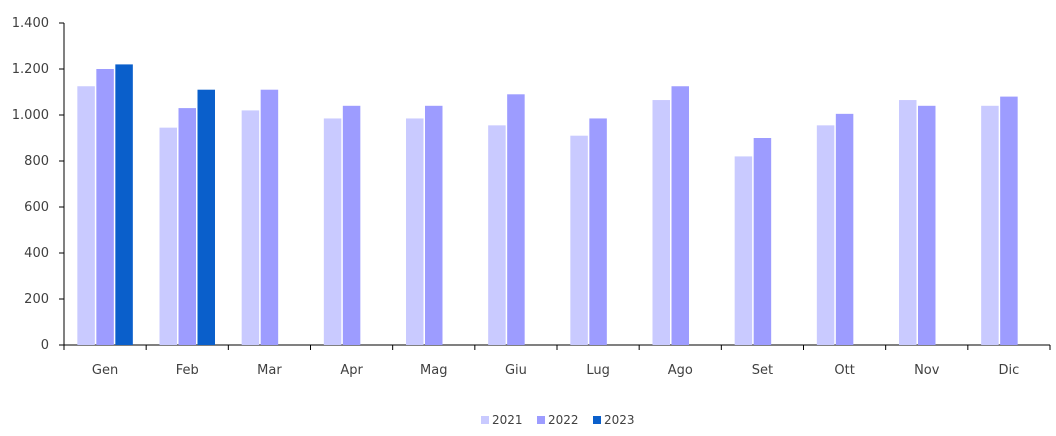 Image resolution: width=1056 pixels, height=436 pixels. Describe the element at coordinates (661, 222) in the screenshot. I see `bar-2021-ago` at that location.